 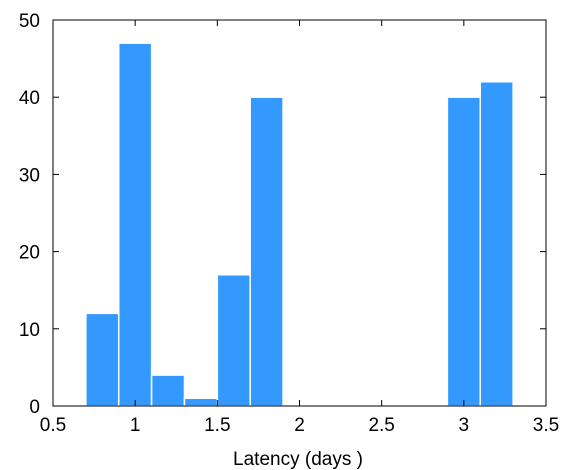 What do you see at coordinates (381, 425) in the screenshot?
I see `x-tick-label-4: 2.5` at bounding box center [381, 425].